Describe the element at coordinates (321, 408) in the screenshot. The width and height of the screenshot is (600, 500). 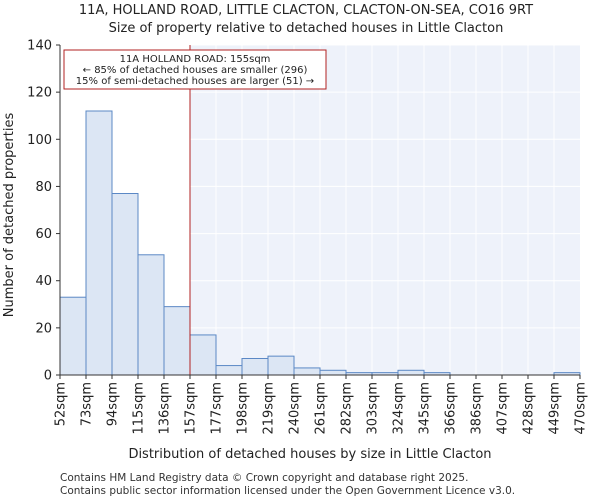
I see `x-tick-label: 261sqm` at that location.